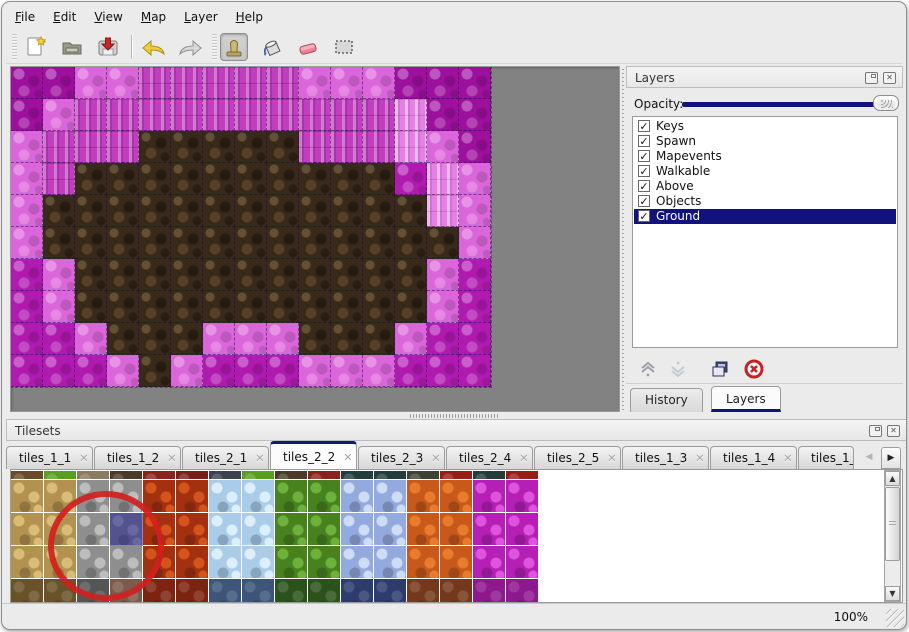  What do you see at coordinates (84, 458) in the screenshot?
I see `tab-close-icon: ✕` at bounding box center [84, 458].